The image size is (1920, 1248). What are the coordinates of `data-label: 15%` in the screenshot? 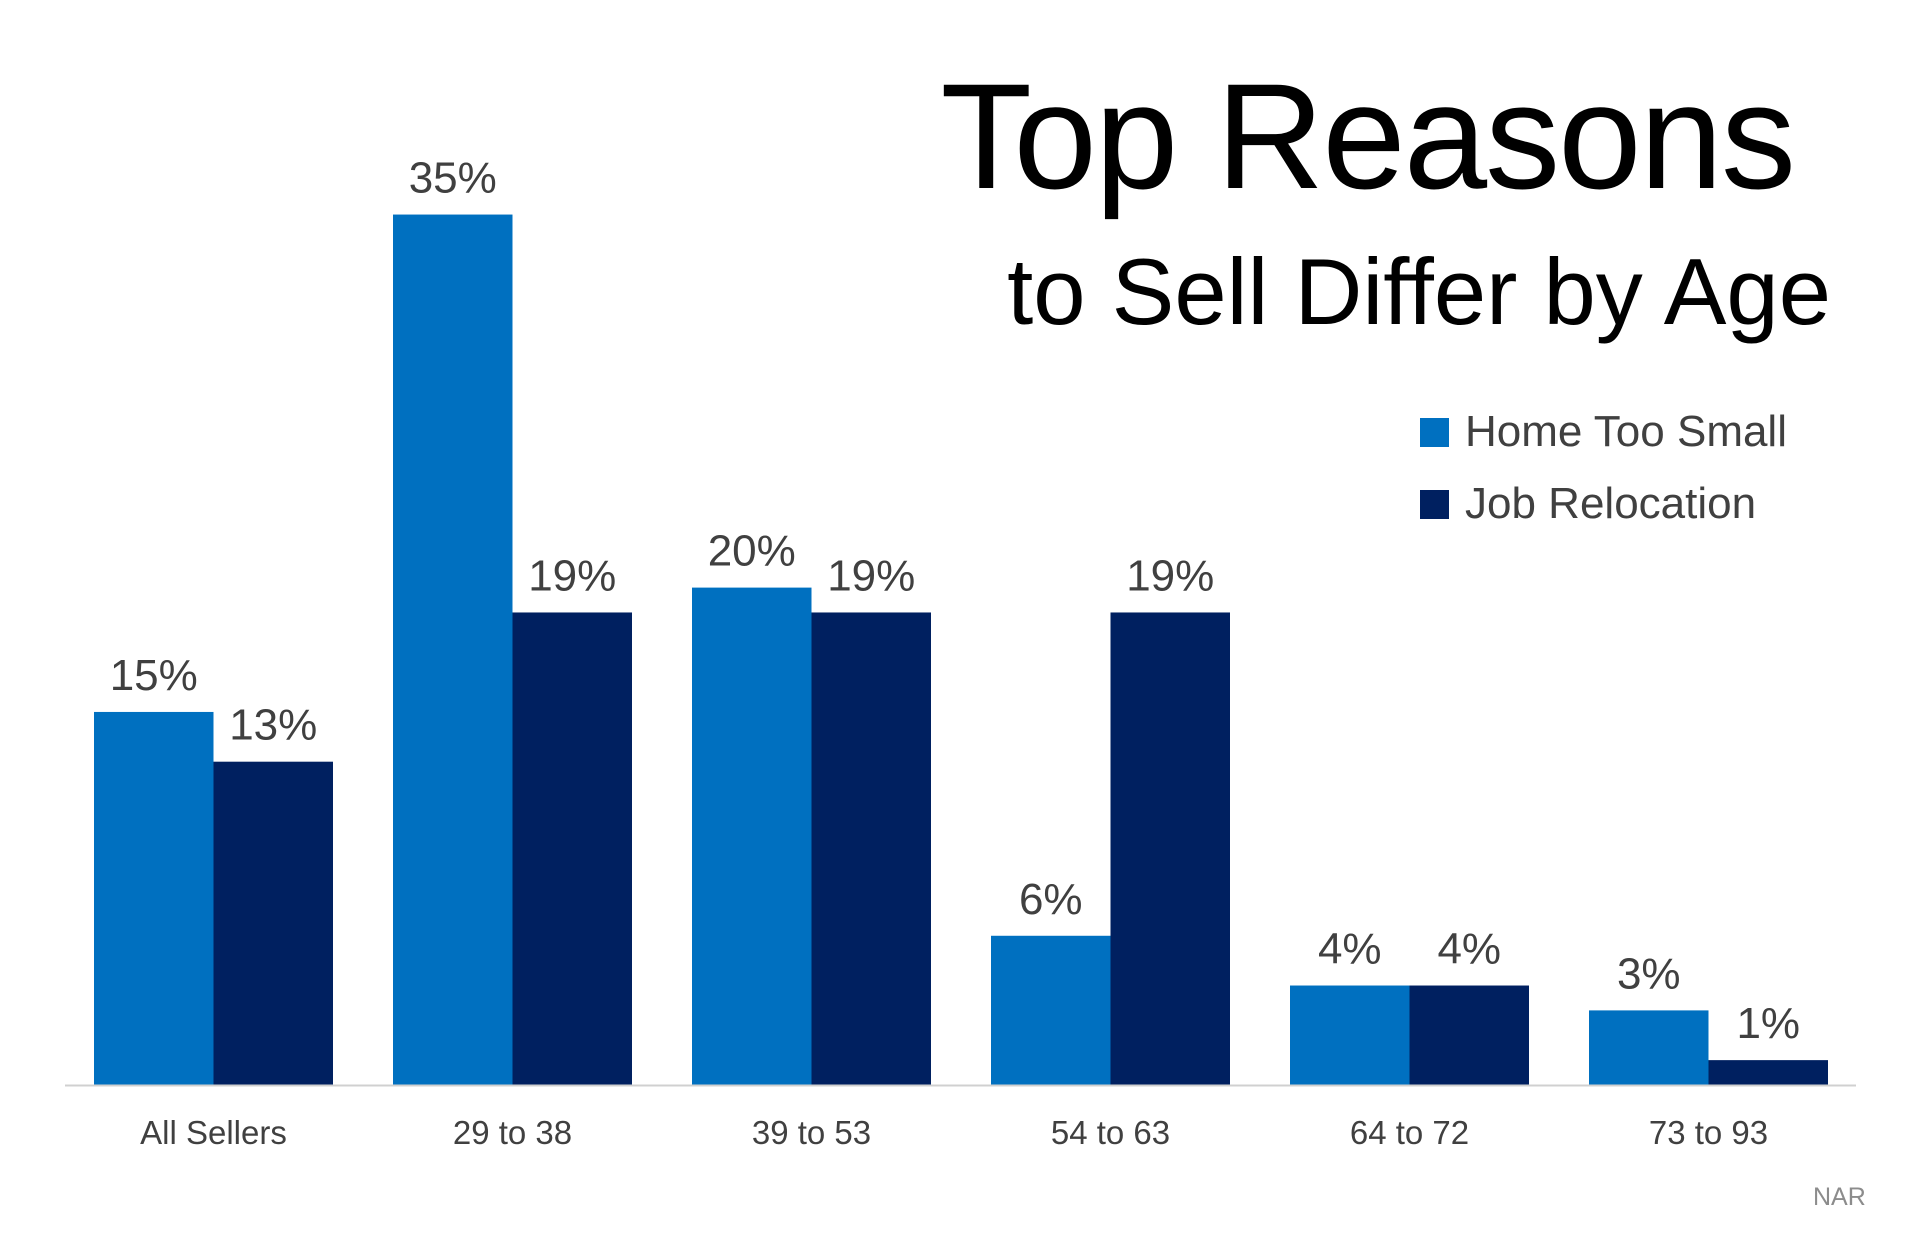 It's located at (154, 675).